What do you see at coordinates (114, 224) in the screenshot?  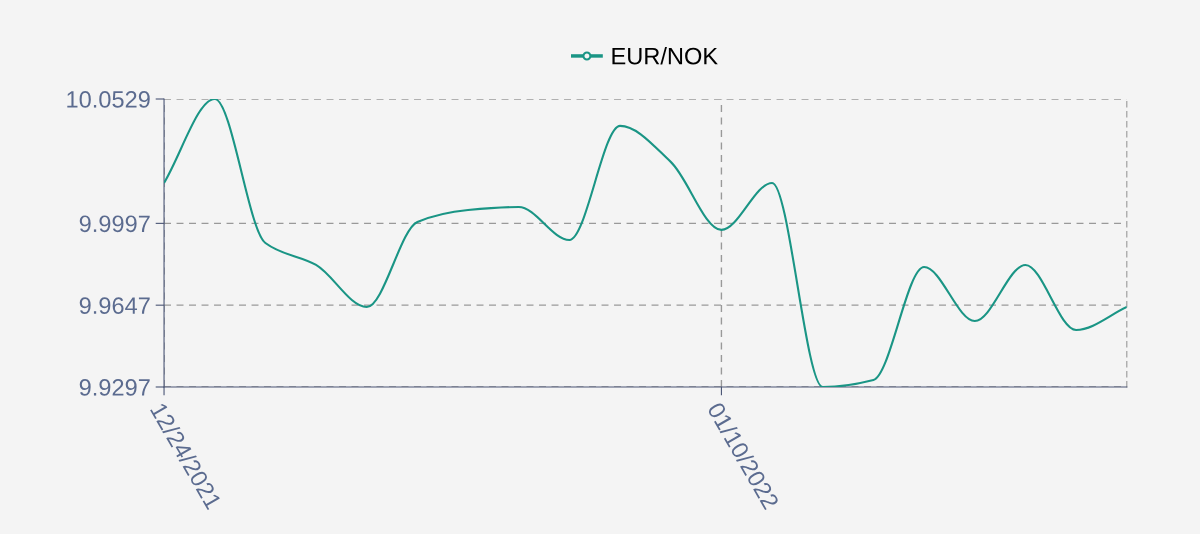 I see `y-tick-label: 9.9997` at bounding box center [114, 224].